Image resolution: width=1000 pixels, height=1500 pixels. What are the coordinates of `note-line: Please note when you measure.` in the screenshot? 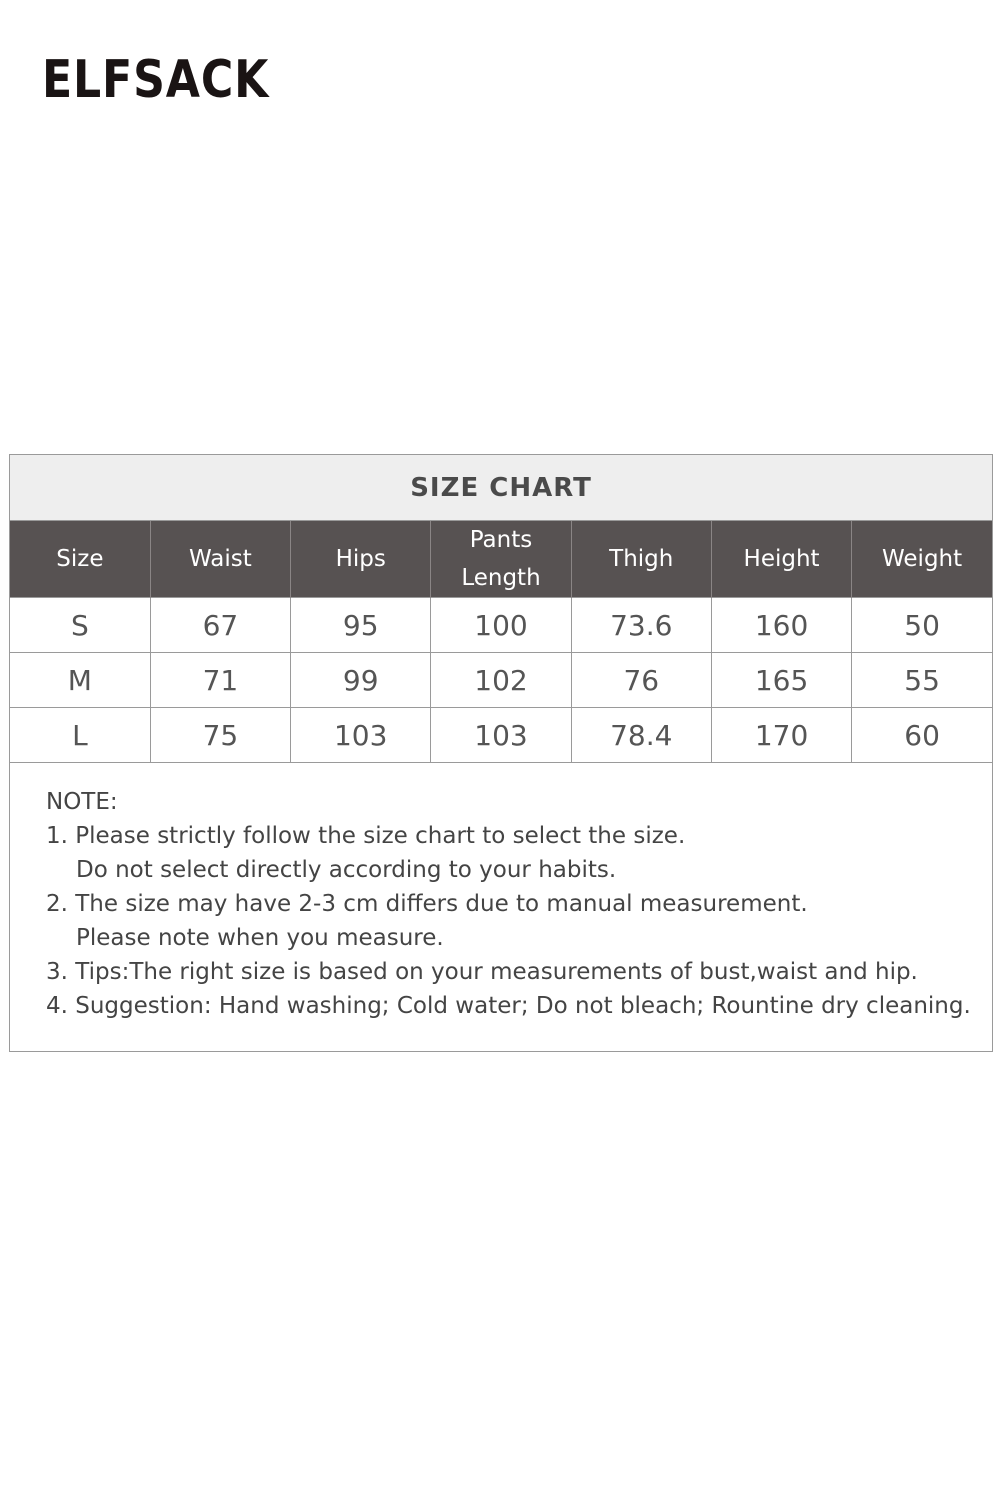 It's located at (260, 938).